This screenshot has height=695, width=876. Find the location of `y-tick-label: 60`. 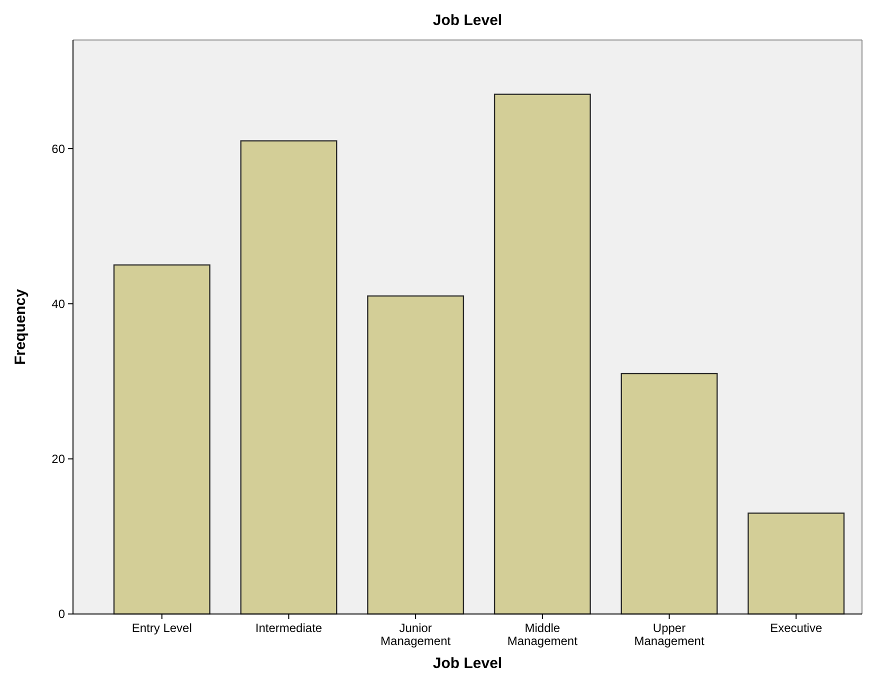

y-tick-label: 60 is located at coordinates (59, 149).